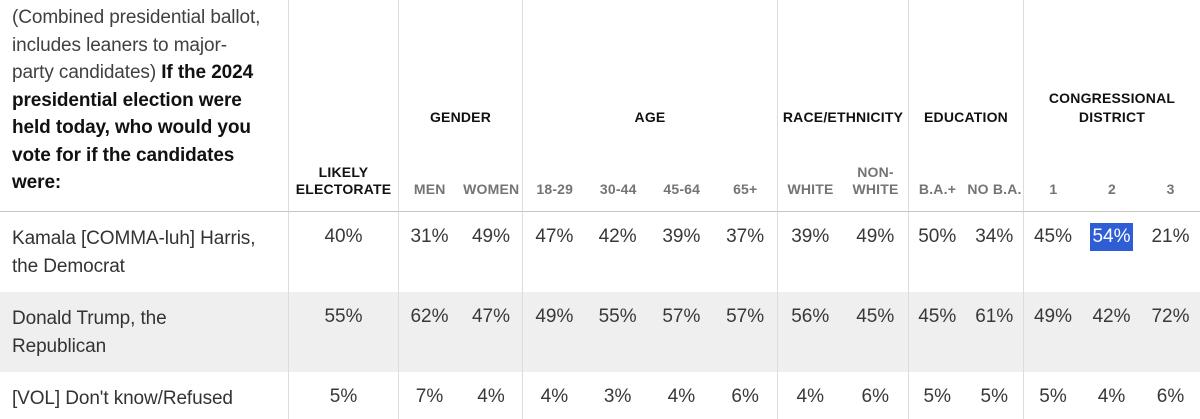  What do you see at coordinates (343, 180) in the screenshot?
I see `likely-electorate-label: LIKELY ELECTORATE` at bounding box center [343, 180].